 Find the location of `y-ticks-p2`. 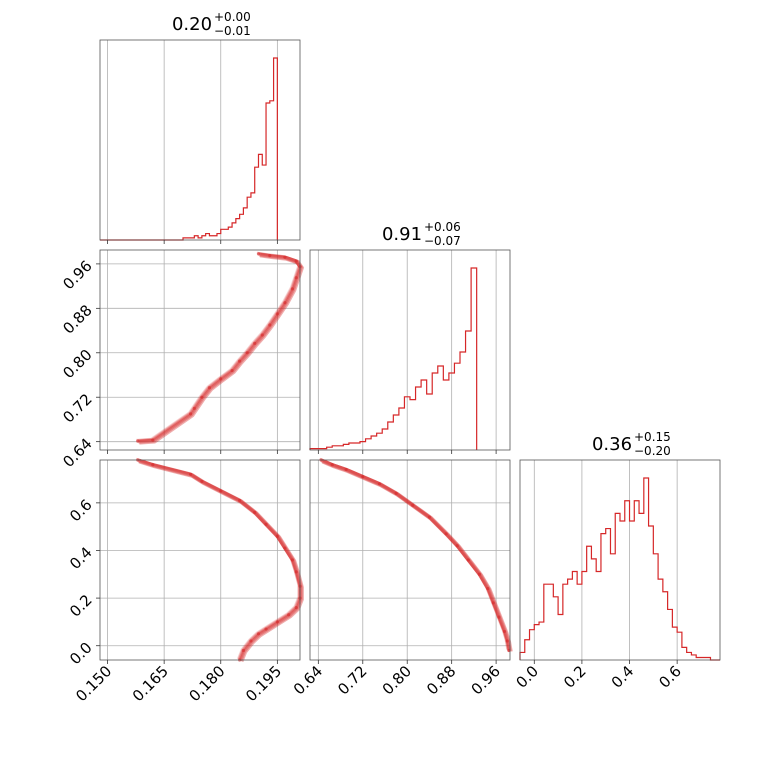

y-ticks-p2 is located at coordinates (98, 574).